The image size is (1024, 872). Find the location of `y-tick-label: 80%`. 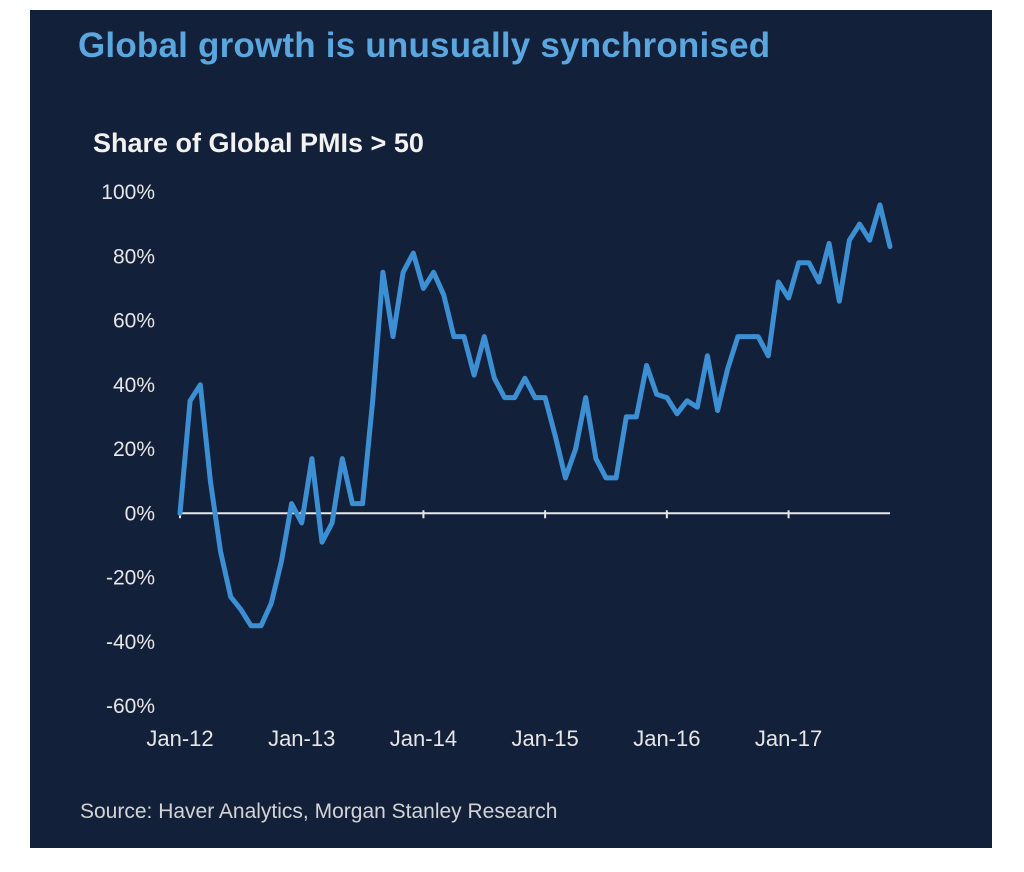

y-tick-label: 80% is located at coordinates (134, 256).